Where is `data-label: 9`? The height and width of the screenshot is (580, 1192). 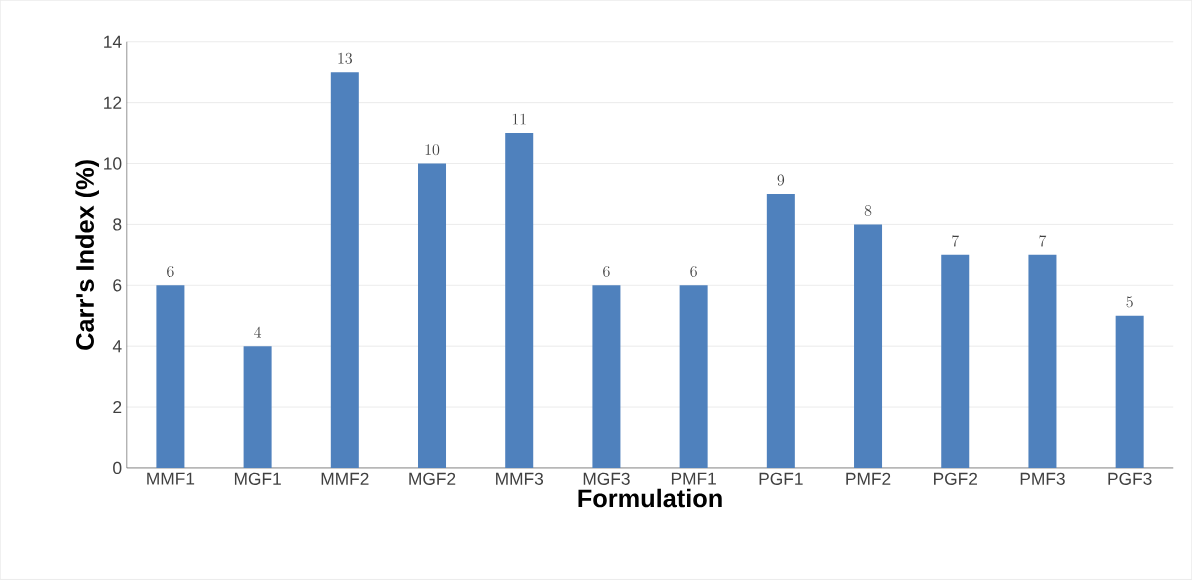 data-label: 9 is located at coordinates (781, 180).